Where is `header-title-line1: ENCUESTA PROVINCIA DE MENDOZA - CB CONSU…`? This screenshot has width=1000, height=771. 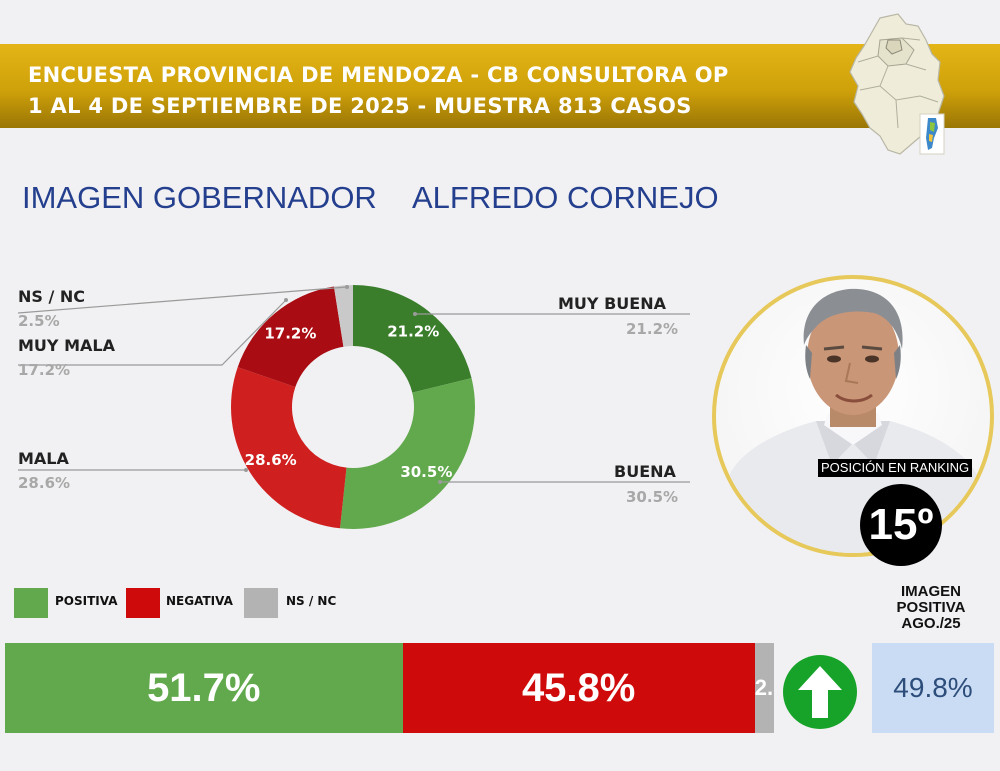
header-title-line1: ENCUESTA PROVINCIA DE MENDOZA - CB CONSU… is located at coordinates (378, 75).